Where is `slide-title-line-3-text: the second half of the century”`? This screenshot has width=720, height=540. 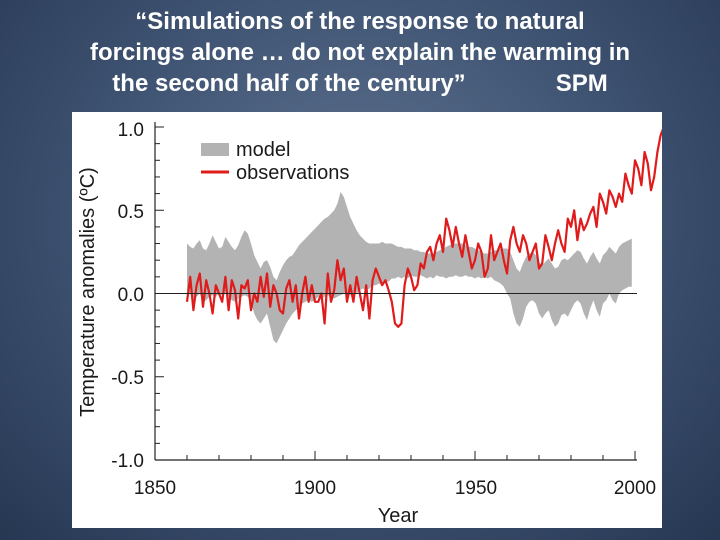
slide-title-line-3-text: the second half of the century” is located at coordinates (289, 83).